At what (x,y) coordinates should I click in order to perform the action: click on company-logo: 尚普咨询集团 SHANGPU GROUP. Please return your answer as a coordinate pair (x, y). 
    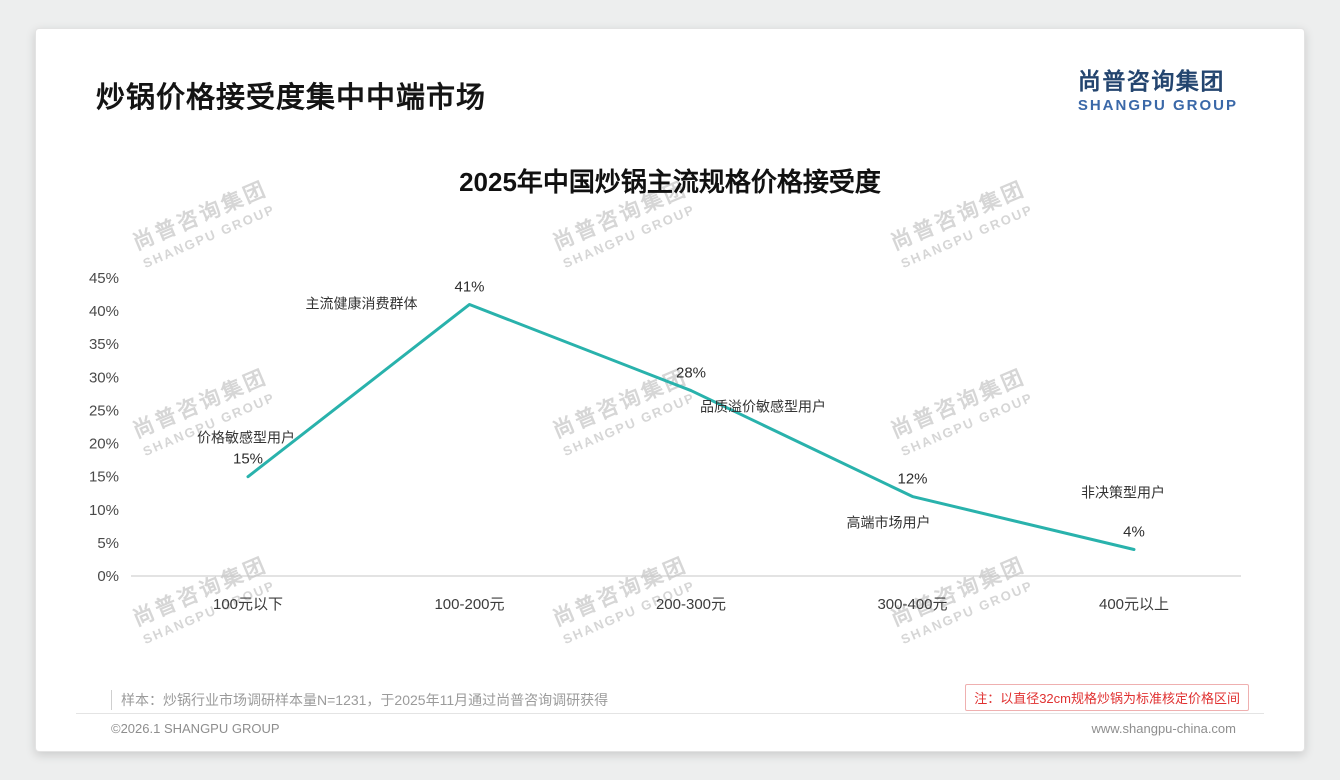
    Looking at the image, I should click on (1158, 88).